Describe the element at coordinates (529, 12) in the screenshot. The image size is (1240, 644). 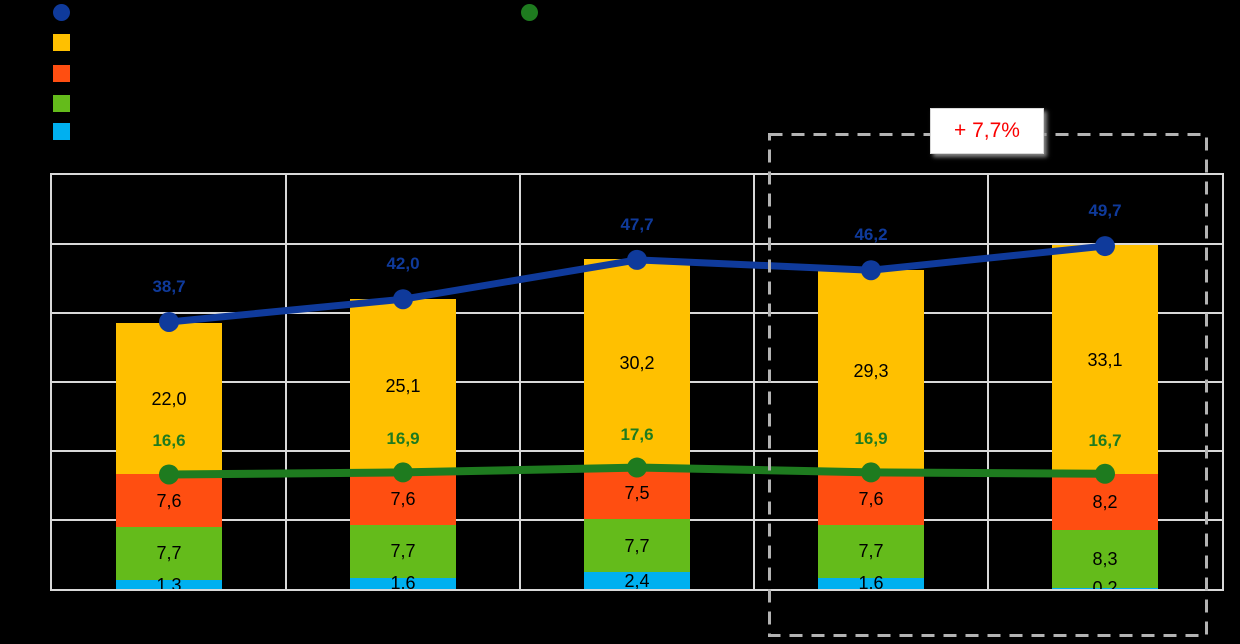
I see `legend-marker-subtotal-line` at that location.